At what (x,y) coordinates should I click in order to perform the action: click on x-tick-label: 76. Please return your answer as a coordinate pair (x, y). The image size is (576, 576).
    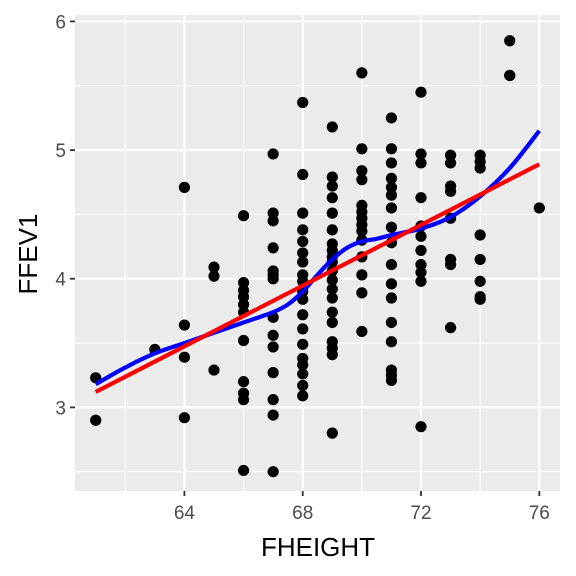
    Looking at the image, I should click on (539, 513).